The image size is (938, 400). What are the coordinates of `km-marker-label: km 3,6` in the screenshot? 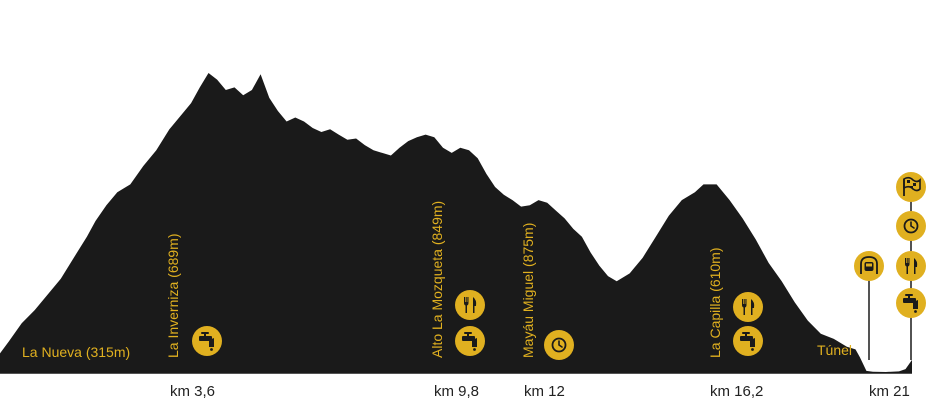 It's located at (192, 391).